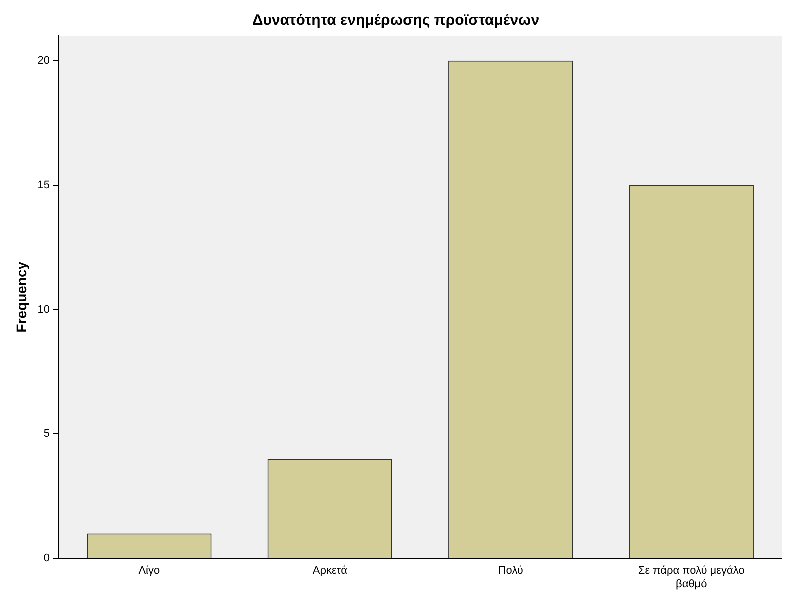 The width and height of the screenshot is (787, 594). I want to click on x-tick-label: Σε πάρα πολύ μεγάλο βαθμό, so click(691, 577).